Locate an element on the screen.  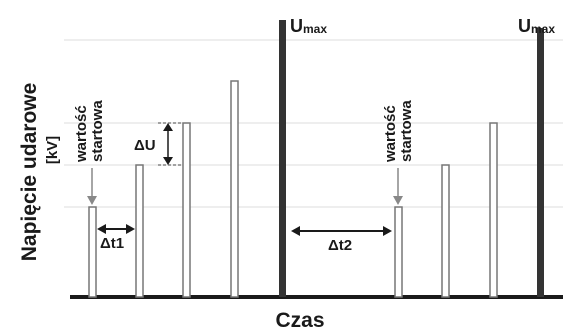
y-axis-label: Napięcie udarowe is located at coordinates (29, 172).